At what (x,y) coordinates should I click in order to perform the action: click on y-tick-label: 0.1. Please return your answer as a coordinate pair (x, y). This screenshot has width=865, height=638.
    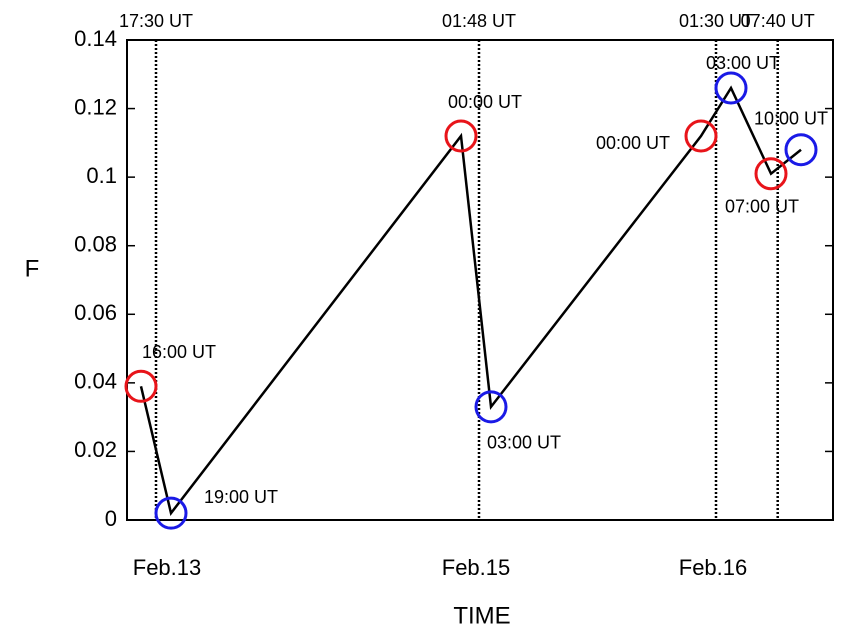
    Looking at the image, I should click on (101, 175).